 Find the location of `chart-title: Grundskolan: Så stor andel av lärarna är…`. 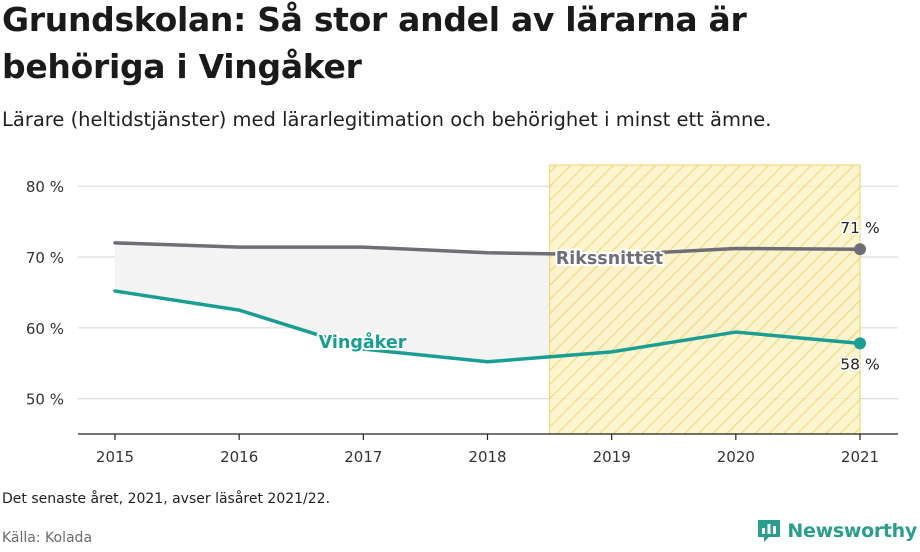

chart-title: Grundskolan: Så stor andel av lärarna är… is located at coordinates (374, 43).